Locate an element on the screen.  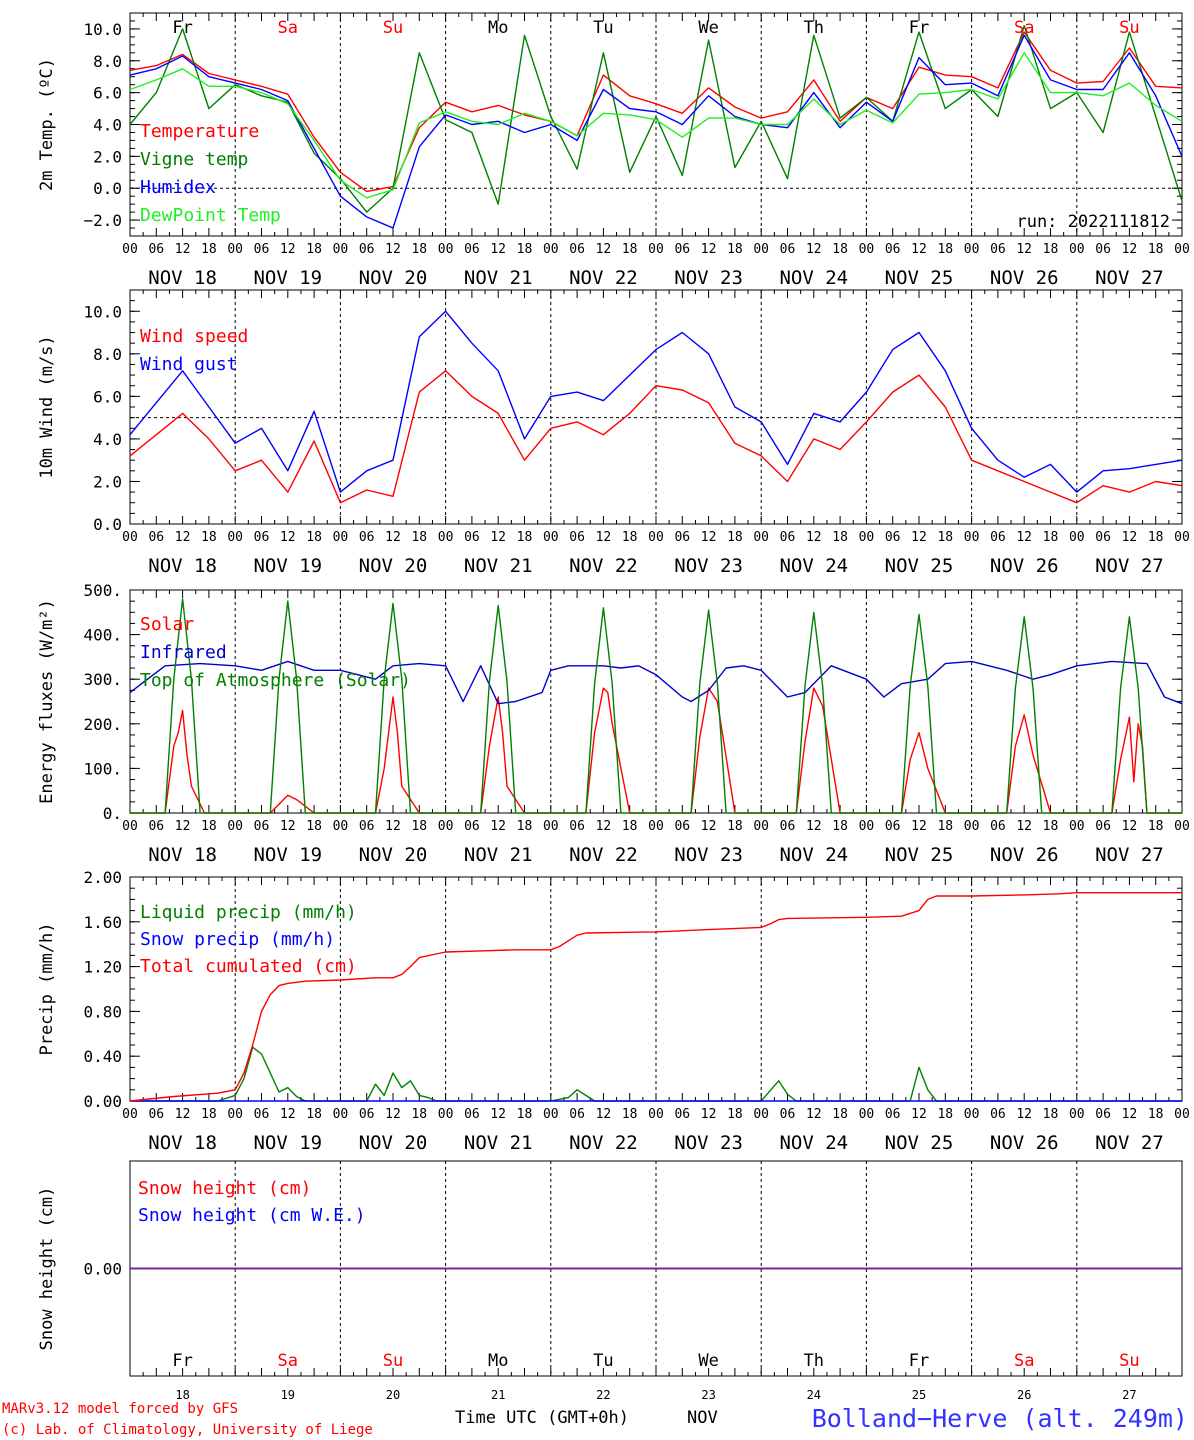
date-label: NOV 22 is located at coordinates (603, 1143).